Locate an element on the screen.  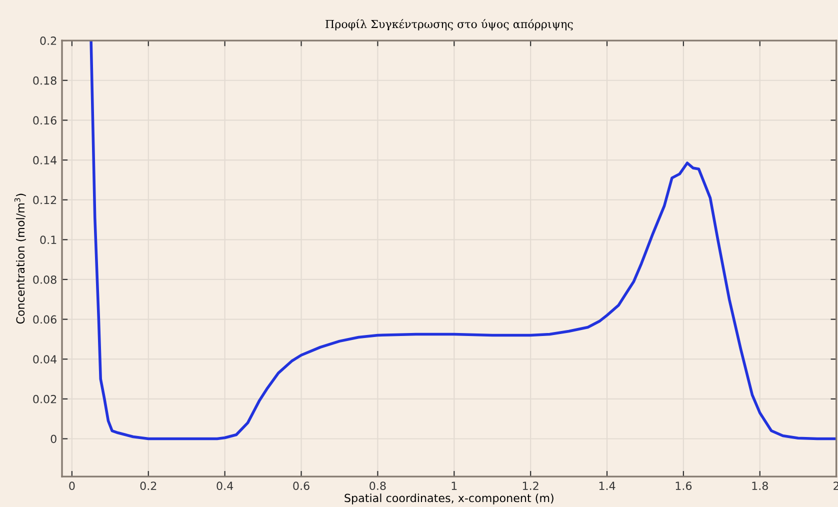
y-tick-label: 0.06 is located at coordinates (44, 319).